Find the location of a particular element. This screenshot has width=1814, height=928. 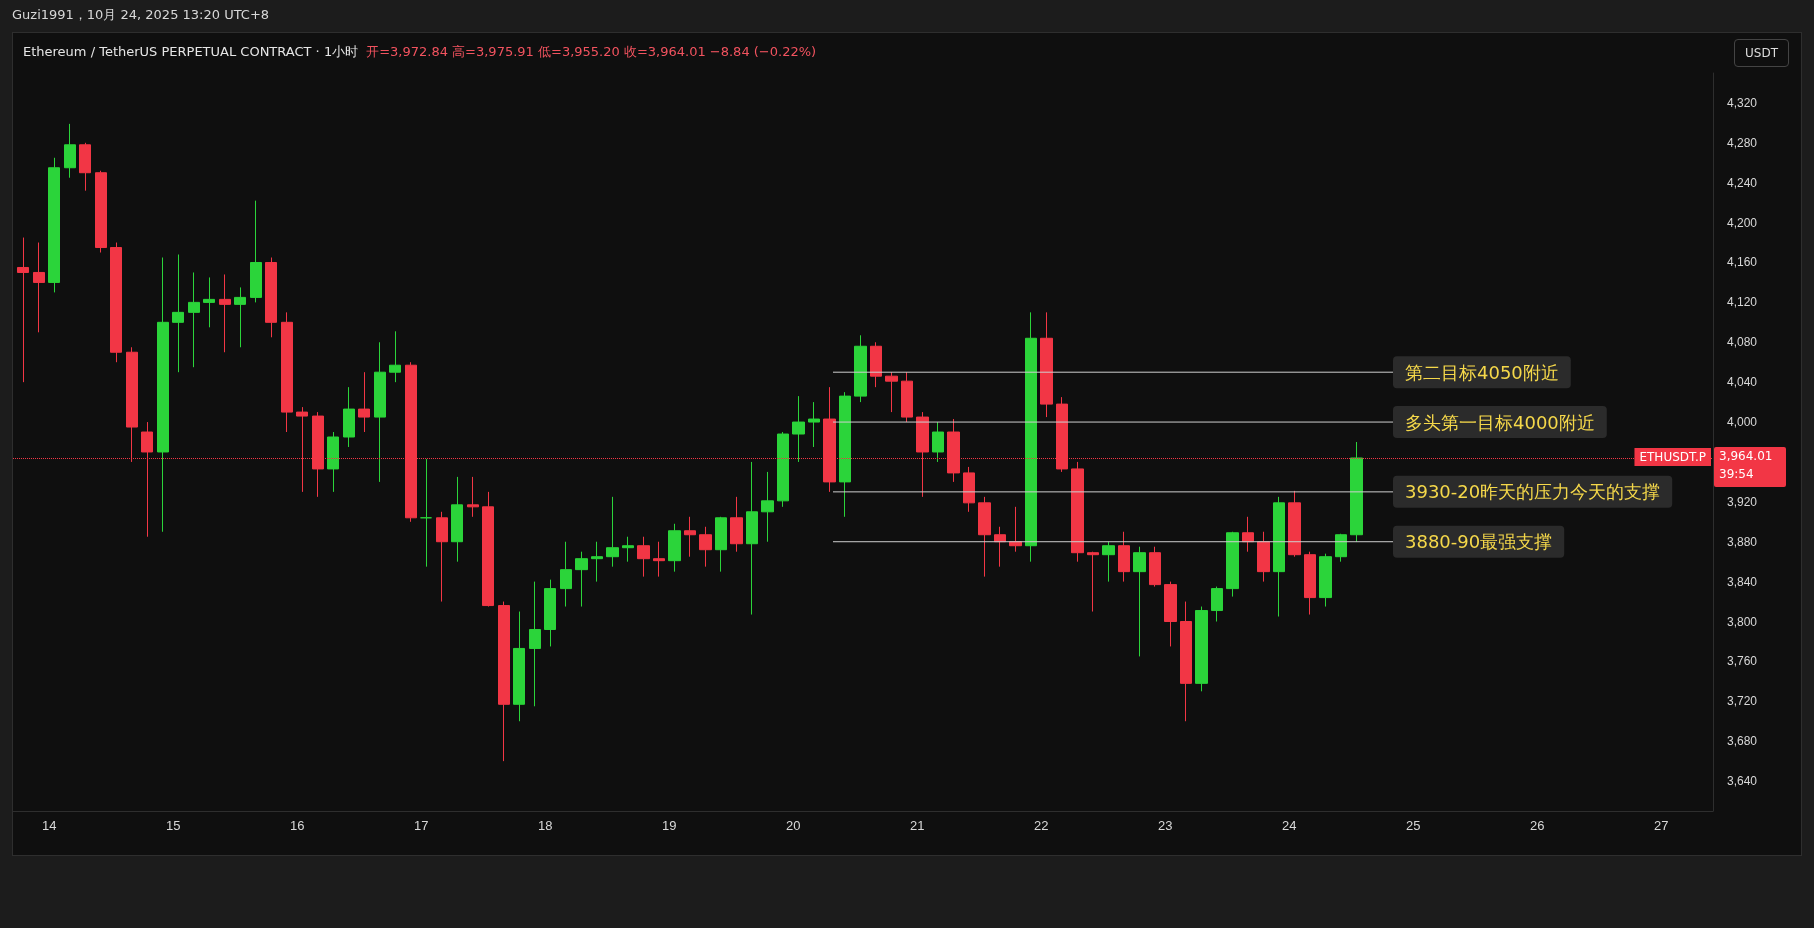

y-tick-label: 3,880 is located at coordinates (1742, 541).